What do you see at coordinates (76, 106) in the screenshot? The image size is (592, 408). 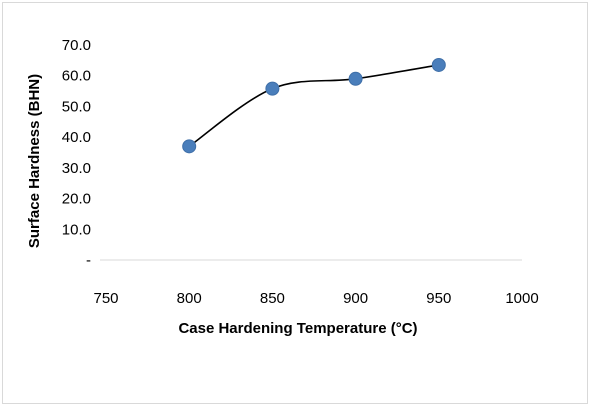 I see `y-tick-label: 50.0` at bounding box center [76, 106].